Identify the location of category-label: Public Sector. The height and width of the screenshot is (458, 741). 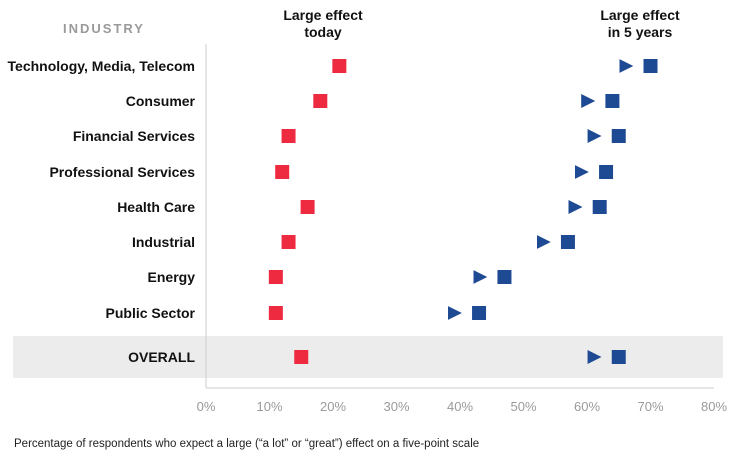
(151, 313).